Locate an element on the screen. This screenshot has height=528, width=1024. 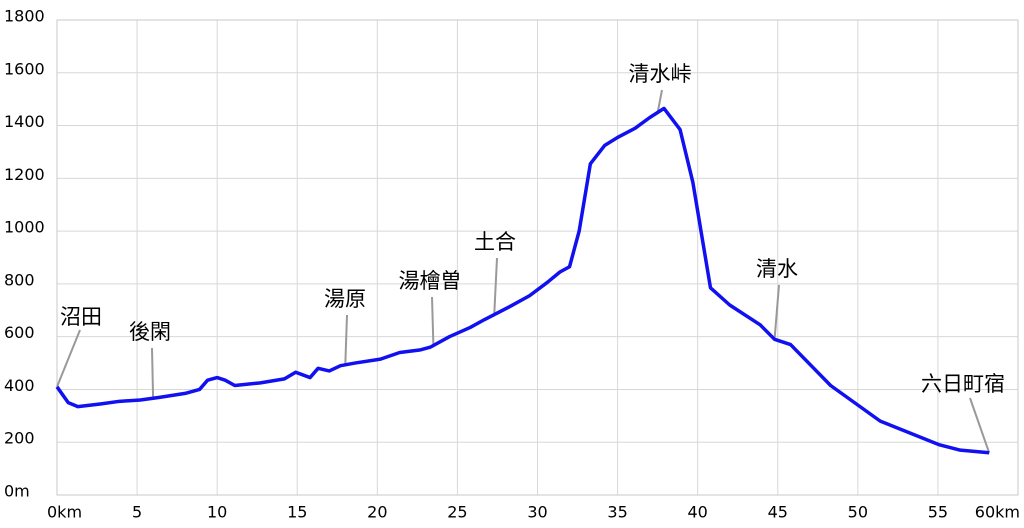
y-tick-label: 1600 is located at coordinates (24, 68).